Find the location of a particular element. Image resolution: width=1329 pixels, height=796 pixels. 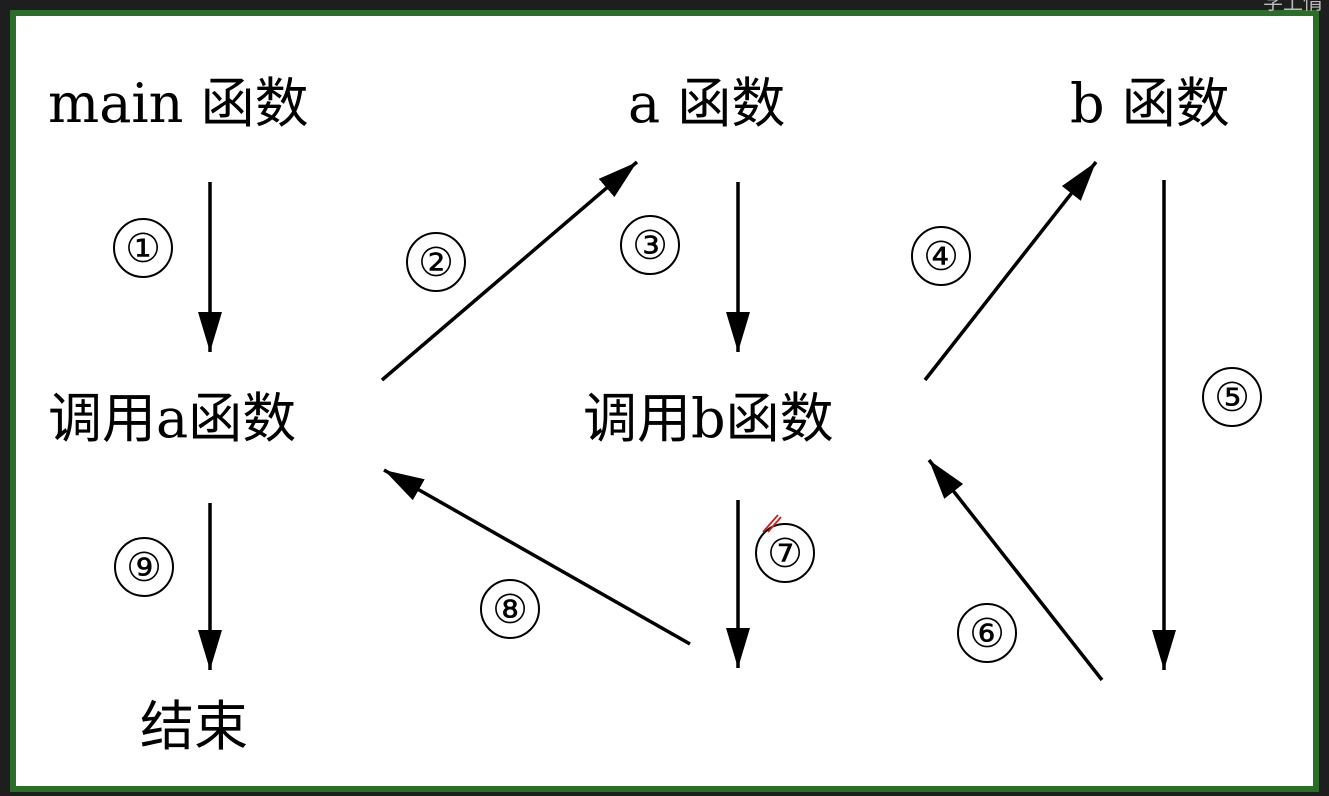

step-1-label: ① is located at coordinates (143, 248).